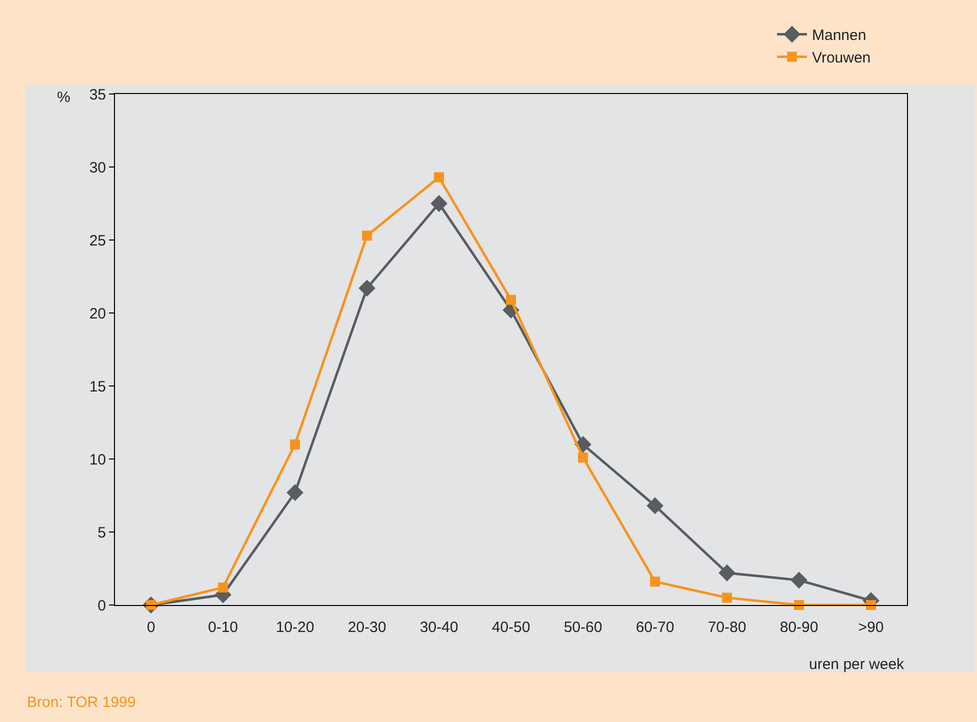 The height and width of the screenshot is (722, 977). What do you see at coordinates (871, 627) in the screenshot?
I see `x-tick-label: >90` at bounding box center [871, 627].